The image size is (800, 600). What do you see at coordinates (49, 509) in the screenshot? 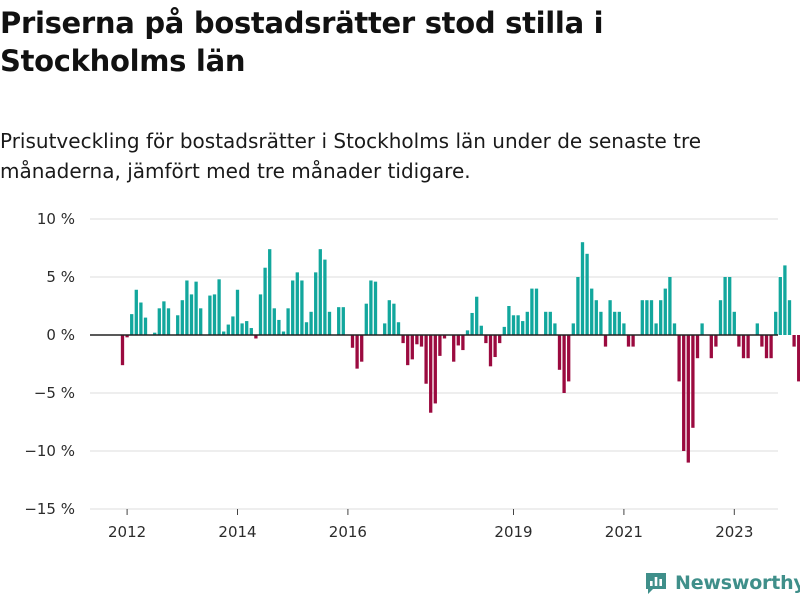
I see `y-tick-label: −15 %` at bounding box center [49, 509].